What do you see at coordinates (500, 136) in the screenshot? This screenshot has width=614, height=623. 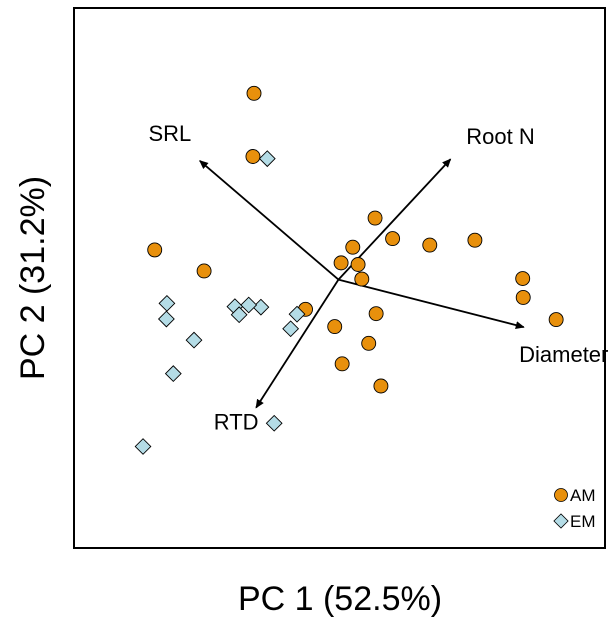 I see `vector-label-root-n: Root N` at bounding box center [500, 136].